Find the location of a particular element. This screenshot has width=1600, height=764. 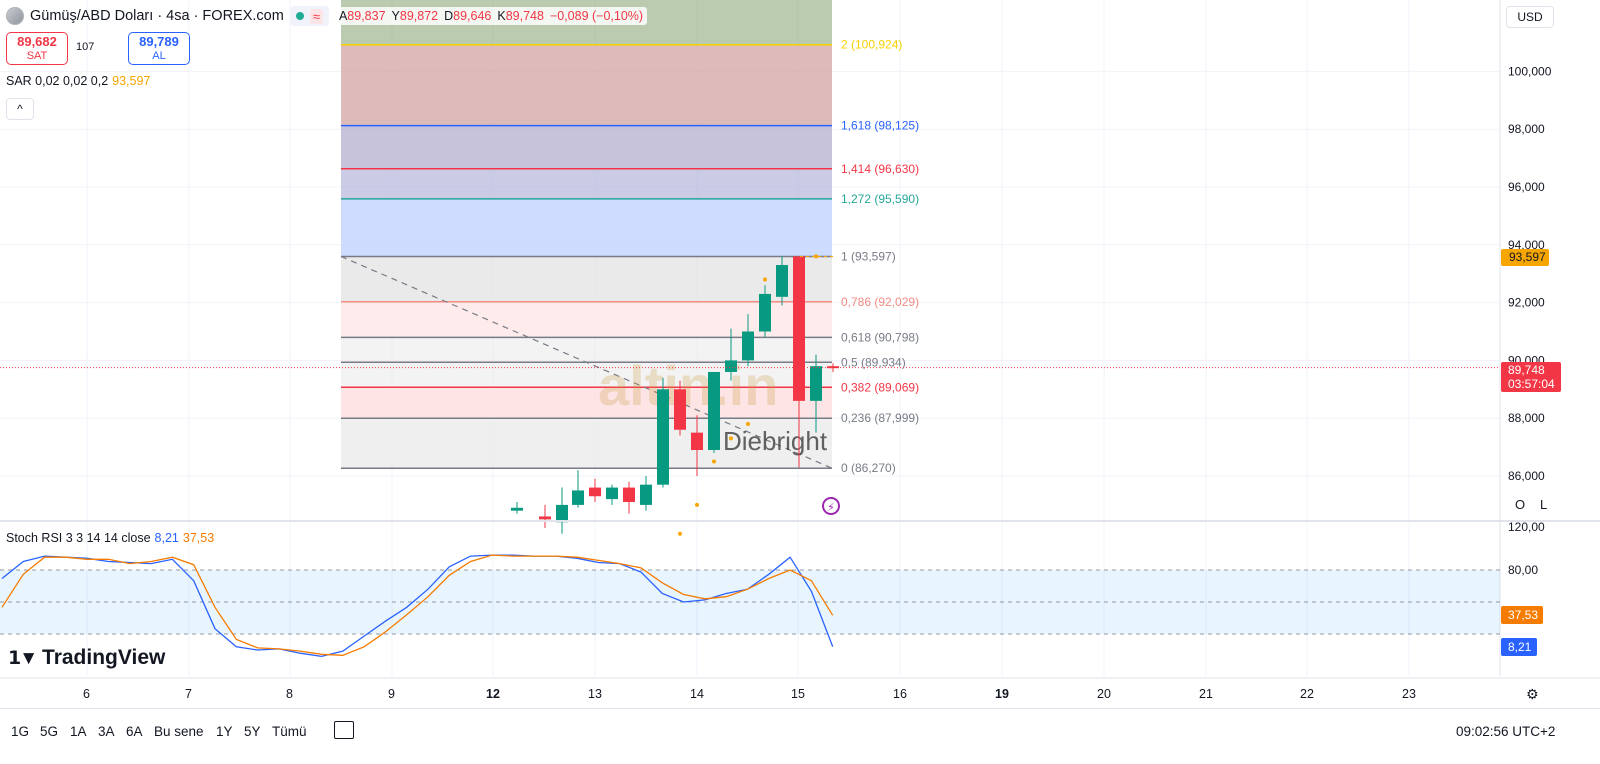

last-price-tag-label: 89,748 is located at coordinates (1526, 370).